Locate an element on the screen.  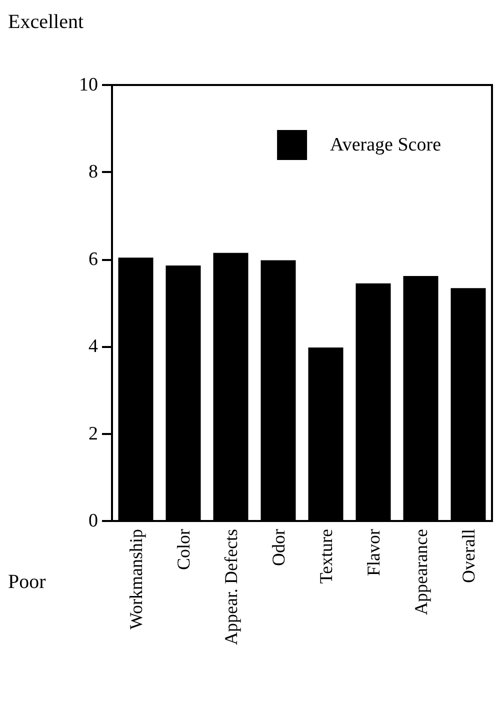
x-tick-label: Odor is located at coordinates (278, 547).